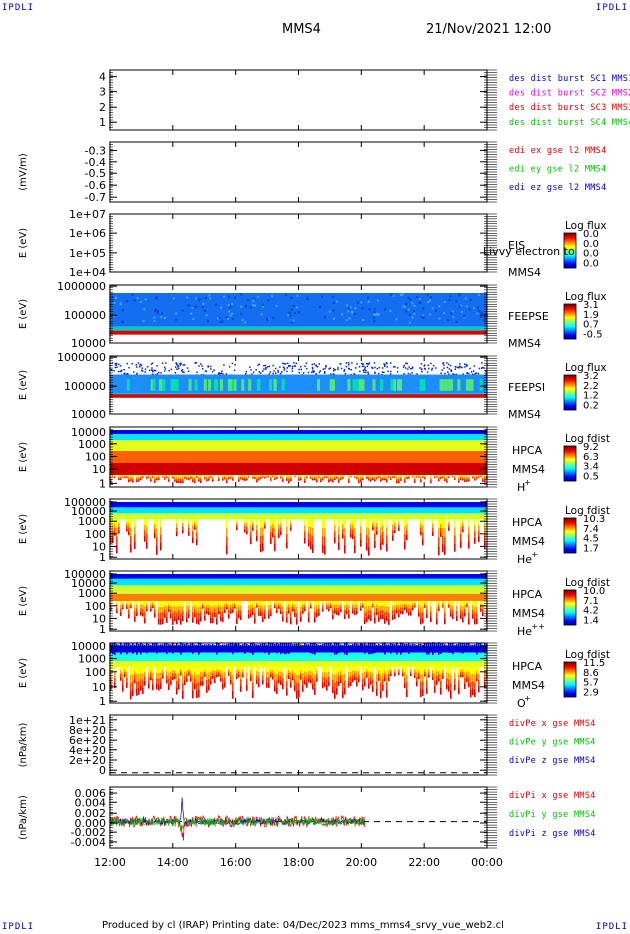 This screenshot has height=934, width=630. What do you see at coordinates (570, 665) in the screenshot?
I see `colorbar-strip-p9` at bounding box center [570, 665].